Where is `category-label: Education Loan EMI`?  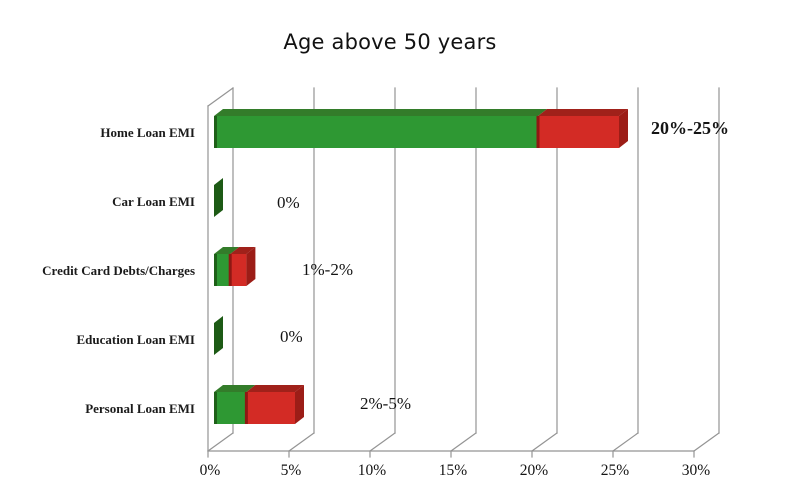 category-label: Education Loan EMI is located at coordinates (136, 339).